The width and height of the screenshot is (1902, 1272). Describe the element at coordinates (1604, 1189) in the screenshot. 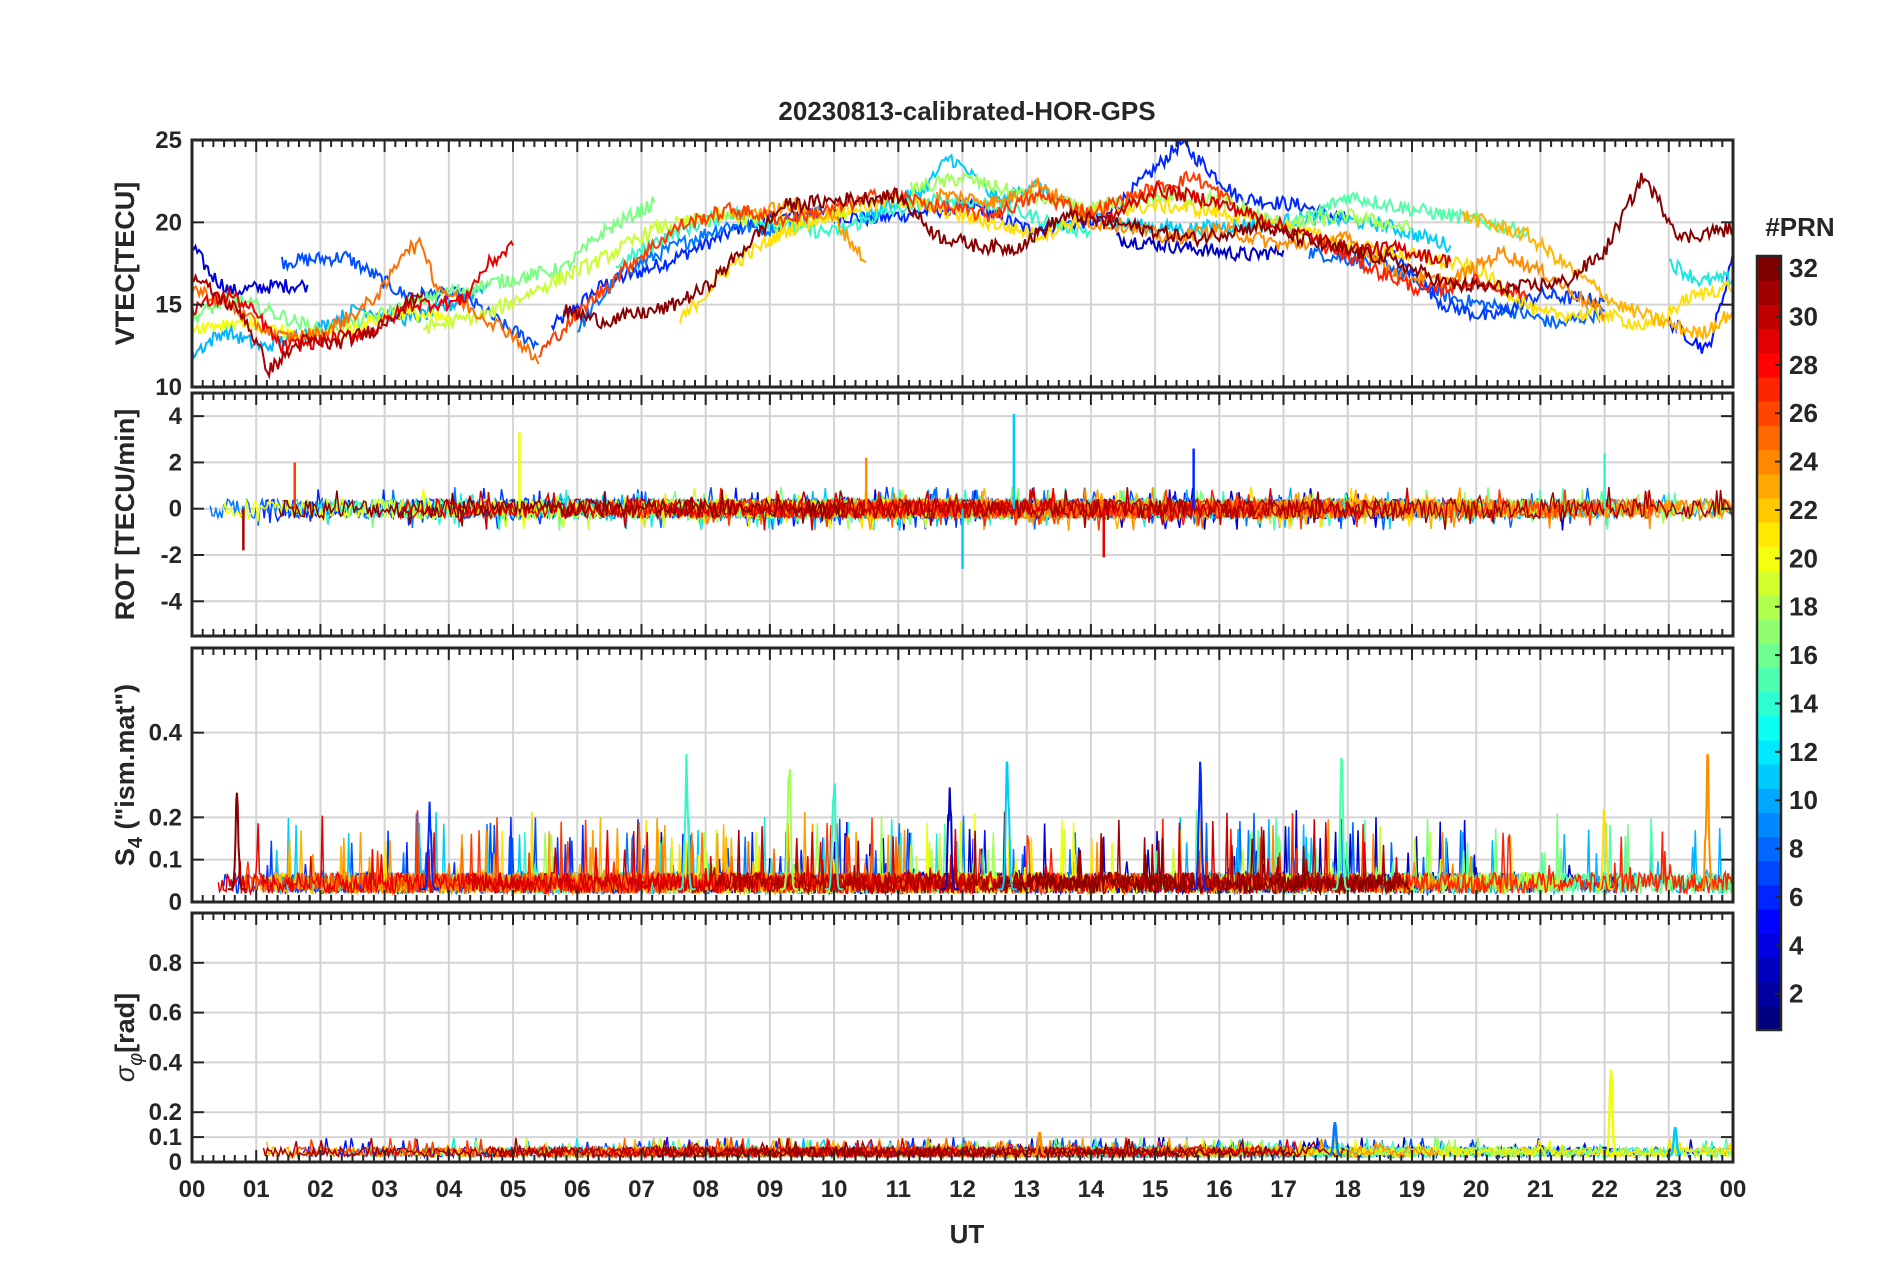

I see `x-tick-label: 22` at that location.